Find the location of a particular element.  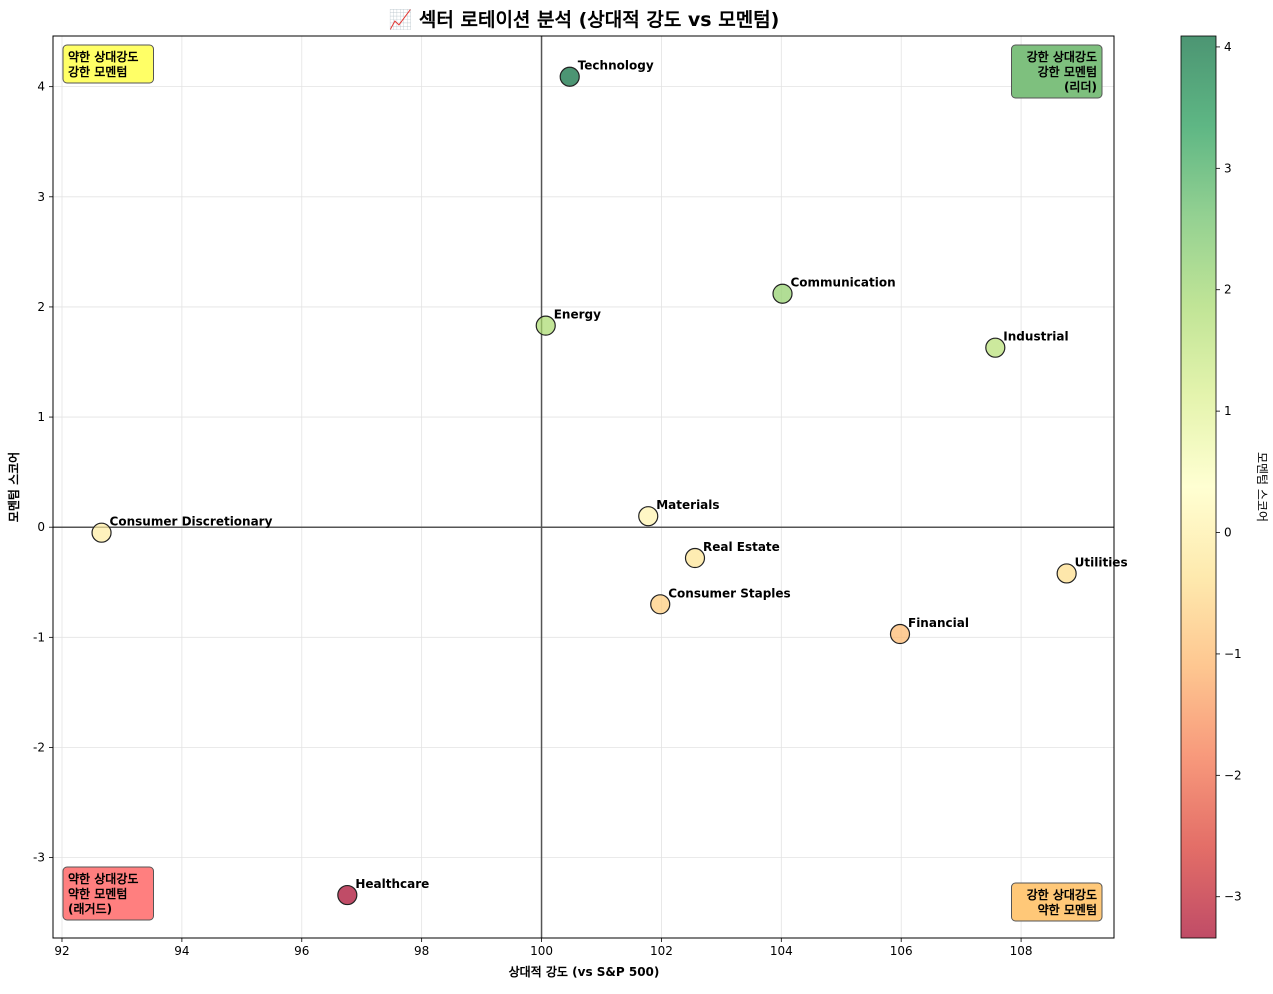

y-tick-label: 0 is located at coordinates (41, 527).